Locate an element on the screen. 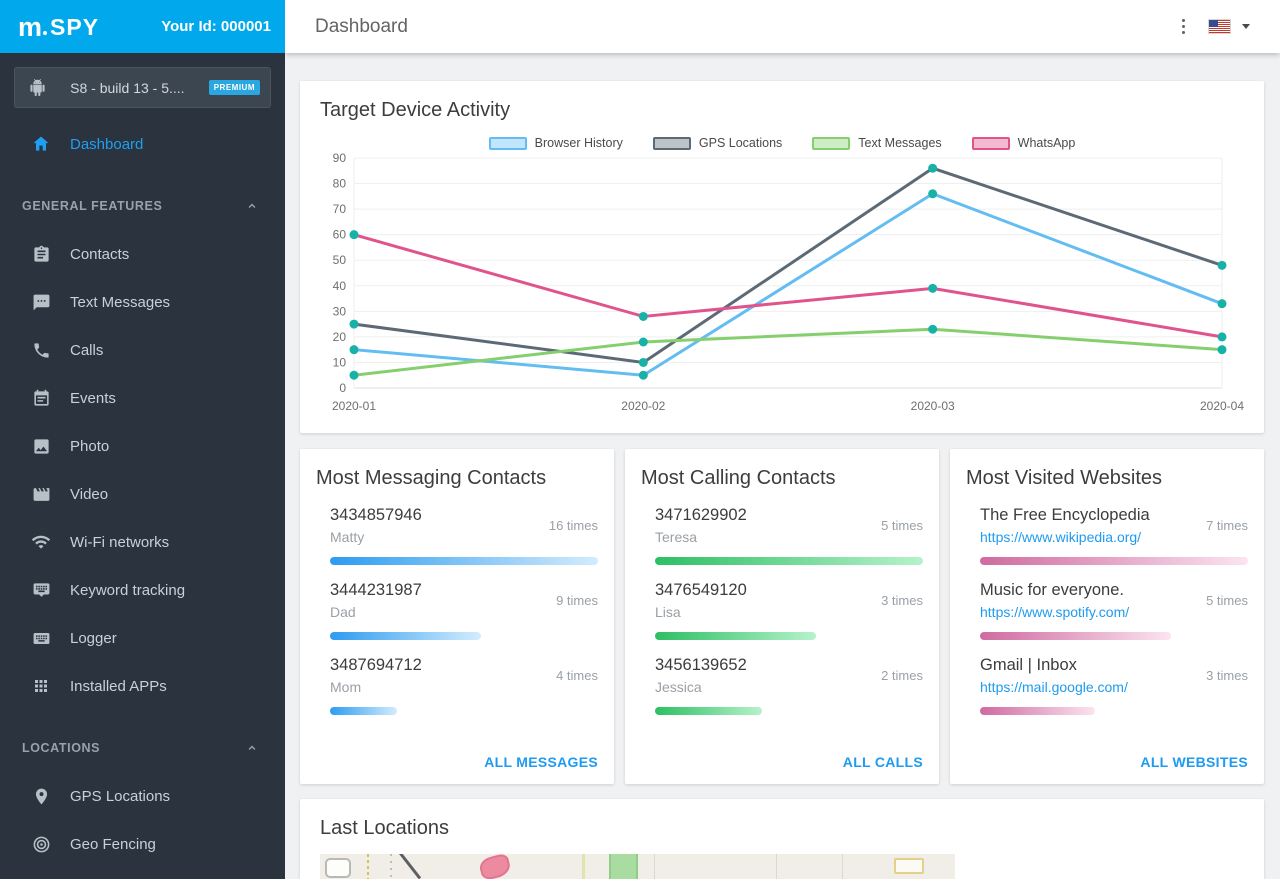 The height and width of the screenshot is (879, 1280). image-icon is located at coordinates (41, 446).